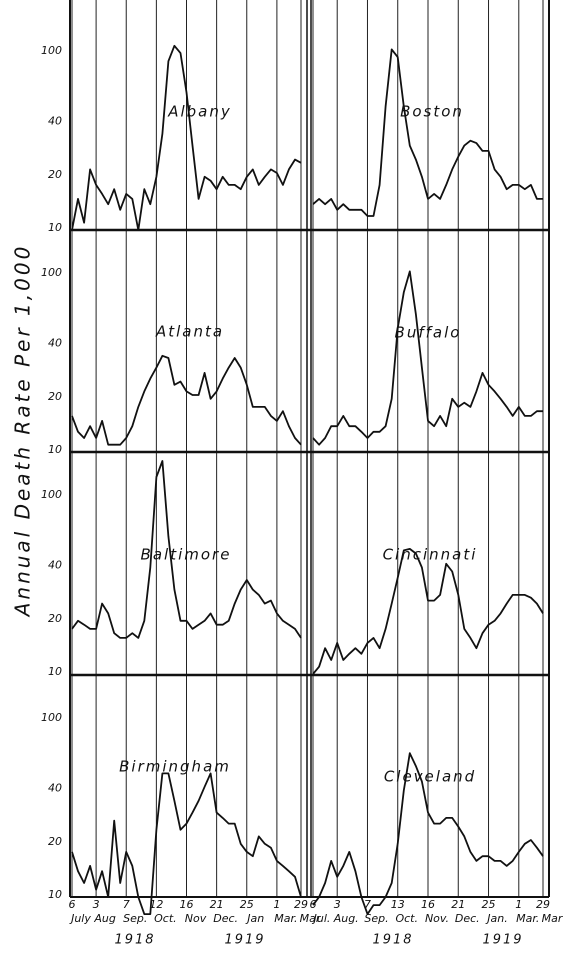 Image resolution: width=577 pixels, height=953 pixels. I want to click on series-label: Buffalo, so click(428, 333).